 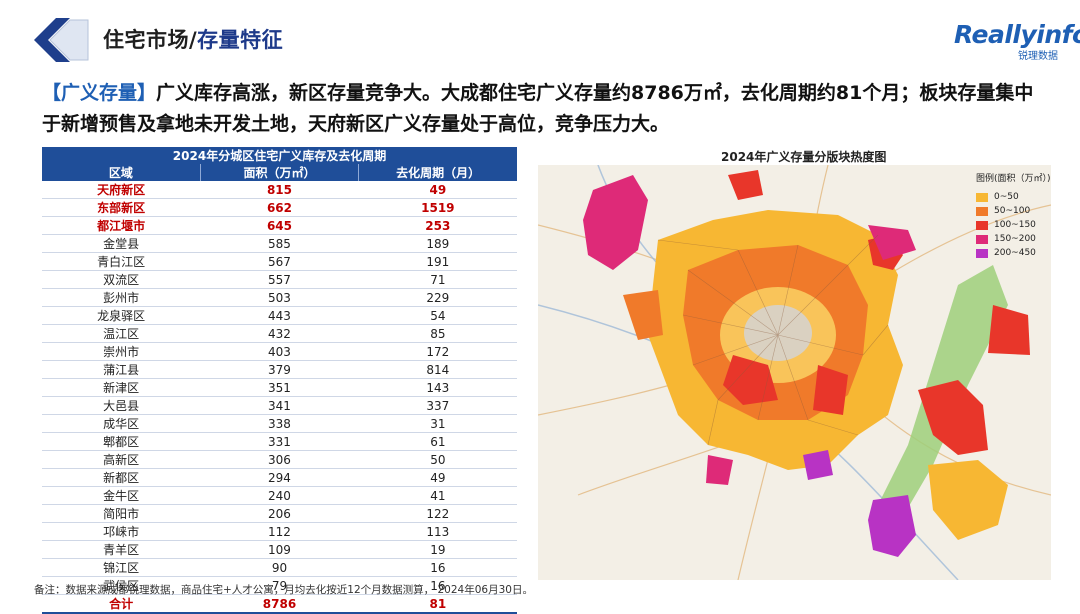 What do you see at coordinates (121, 315) in the screenshot?
I see `table-cell-region: 龙泉驿区` at bounding box center [121, 315].